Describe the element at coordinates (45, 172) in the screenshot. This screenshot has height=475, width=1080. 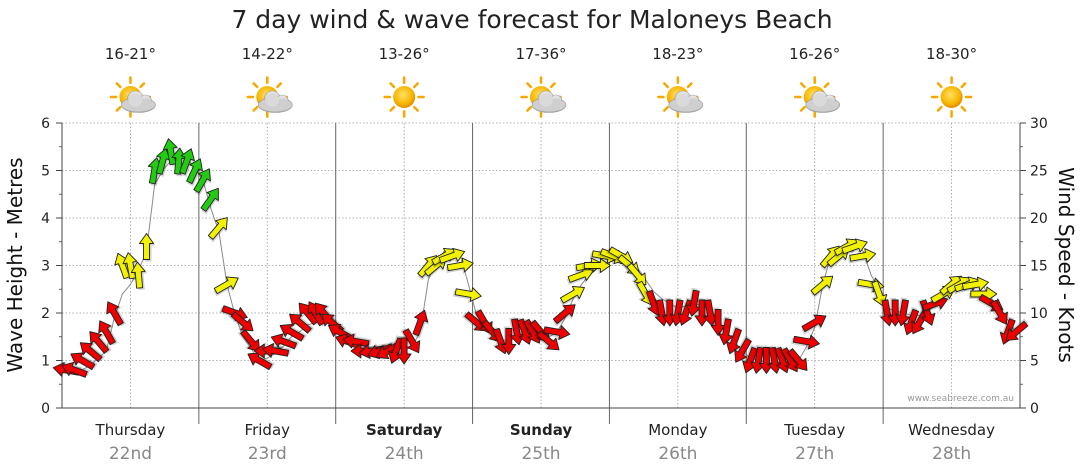
I see `left-tick-label: 5` at that location.